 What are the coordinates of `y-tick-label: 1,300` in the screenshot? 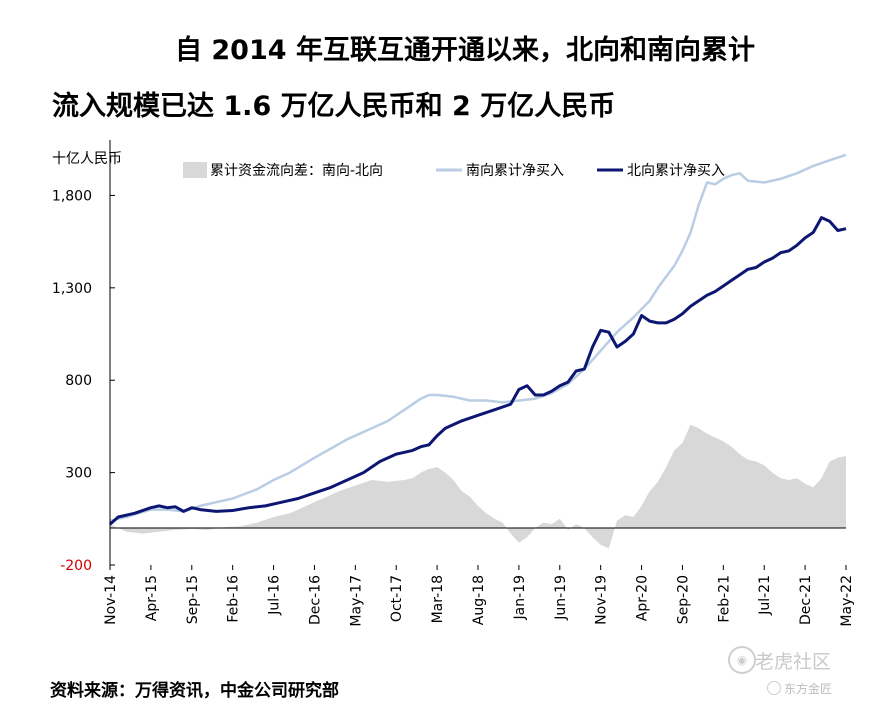 It's located at (72, 289).